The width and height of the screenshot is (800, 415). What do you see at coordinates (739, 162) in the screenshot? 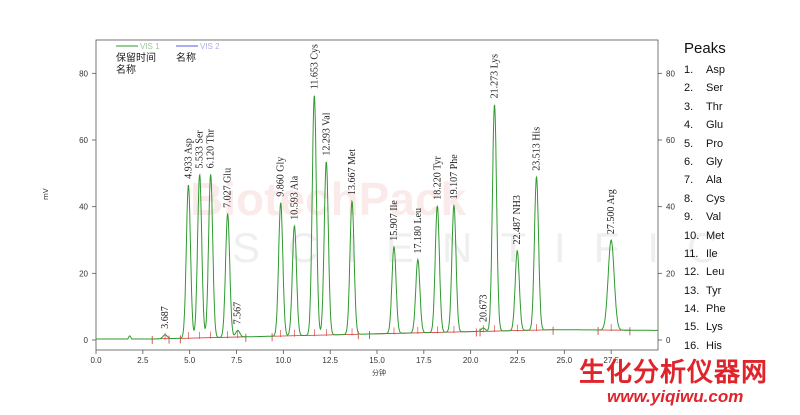
I see `peak-list-item: 6. Gly` at bounding box center [739, 162].